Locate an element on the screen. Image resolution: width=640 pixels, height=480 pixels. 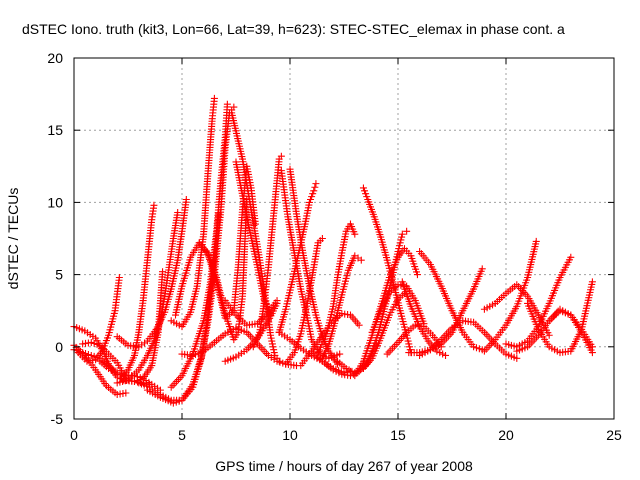
x-tick-label: 5 is located at coordinates (182, 435).